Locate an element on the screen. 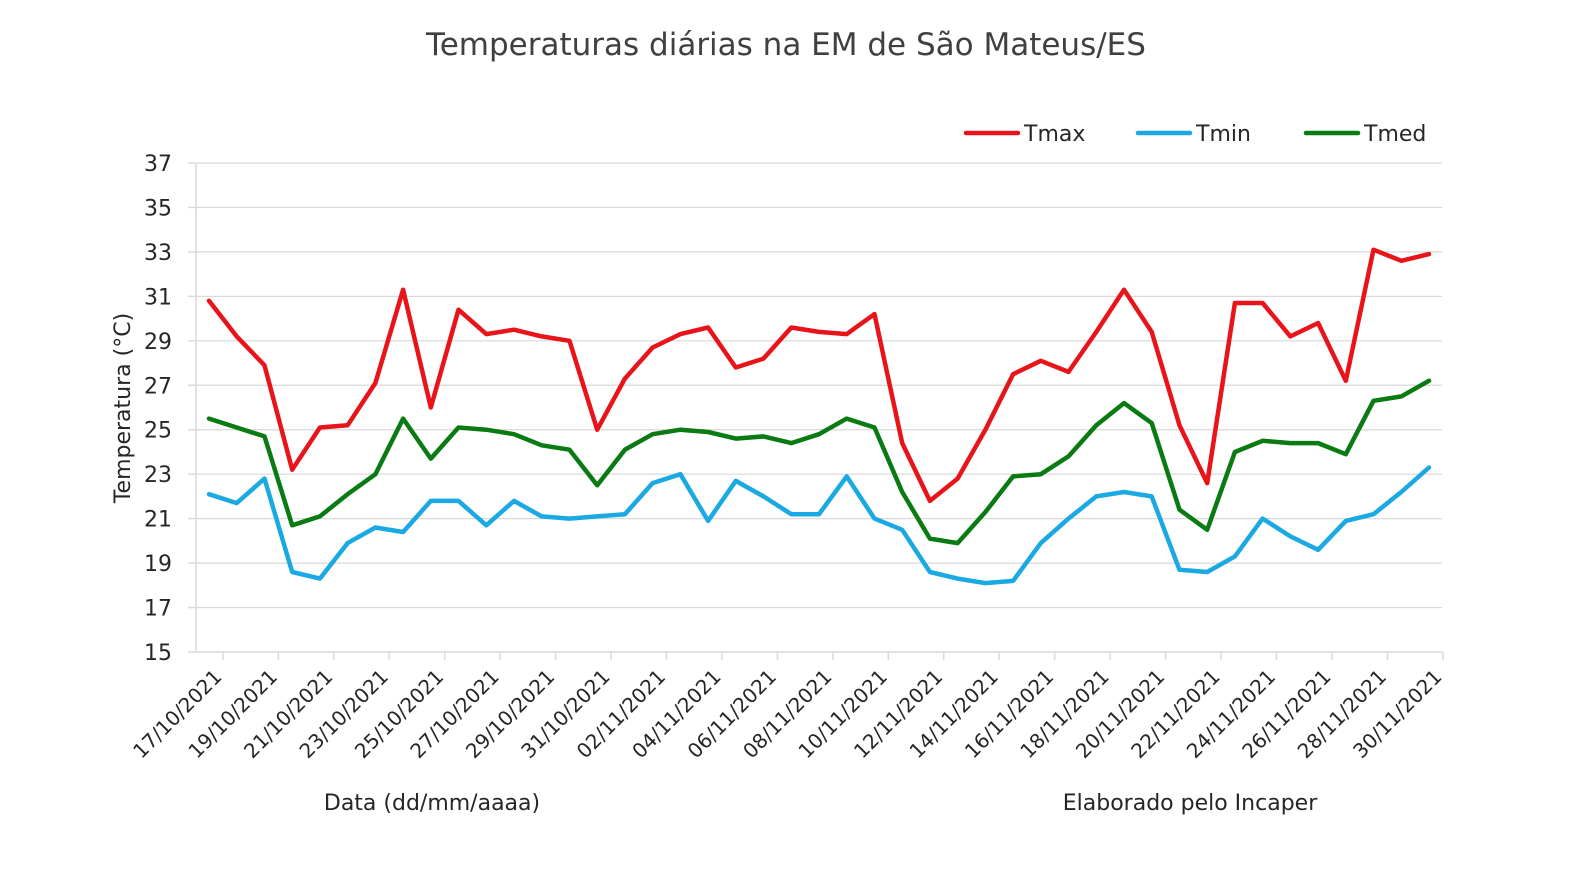  series-line-tmin is located at coordinates (819, 525).